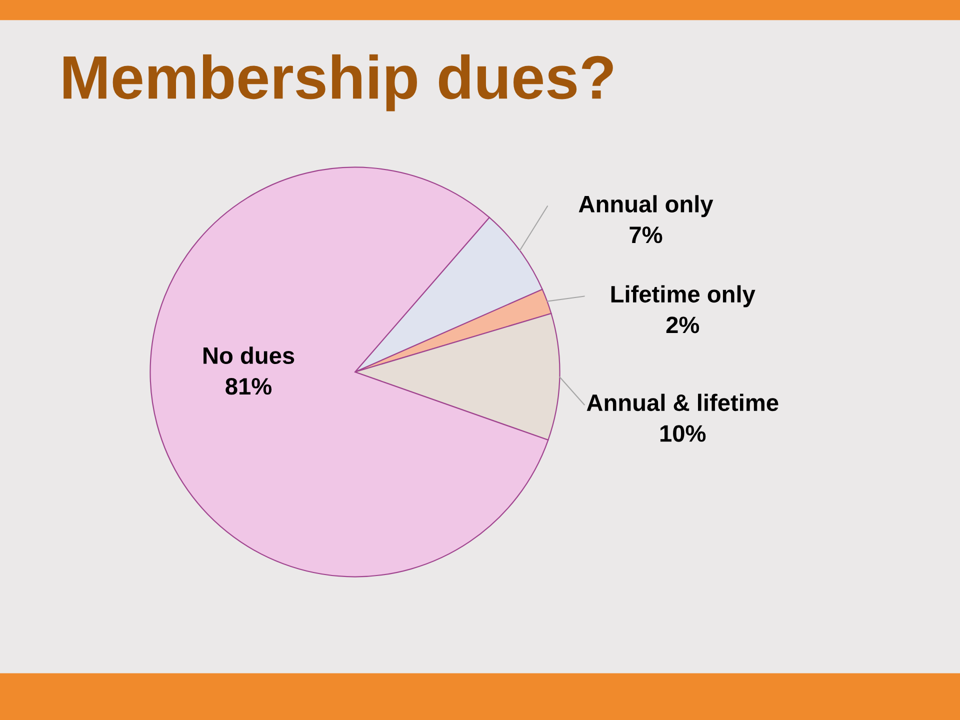 This screenshot has width=960, height=720. I want to click on slice-label: Annual & lifetime, so click(682, 403).